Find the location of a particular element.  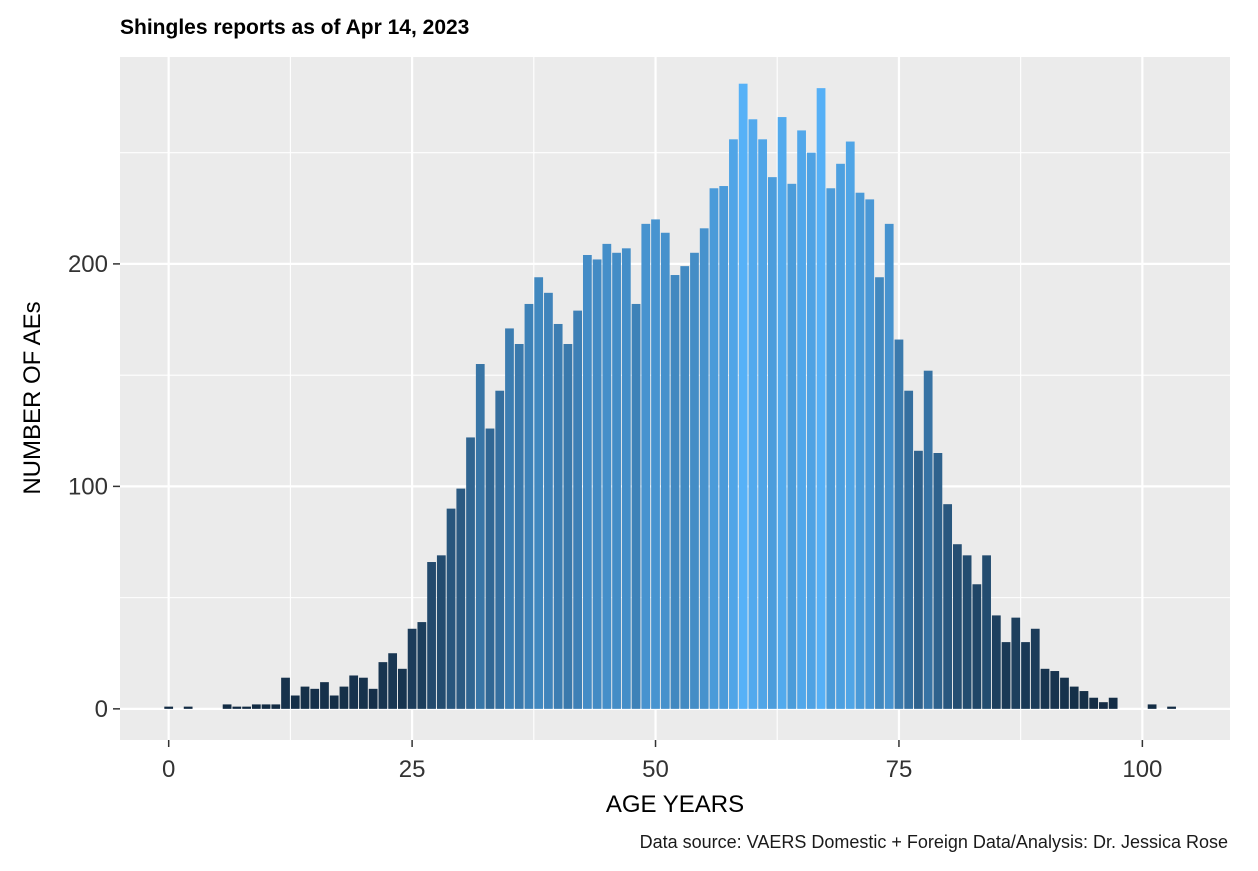

x-tick-label: 0 is located at coordinates (168, 769).